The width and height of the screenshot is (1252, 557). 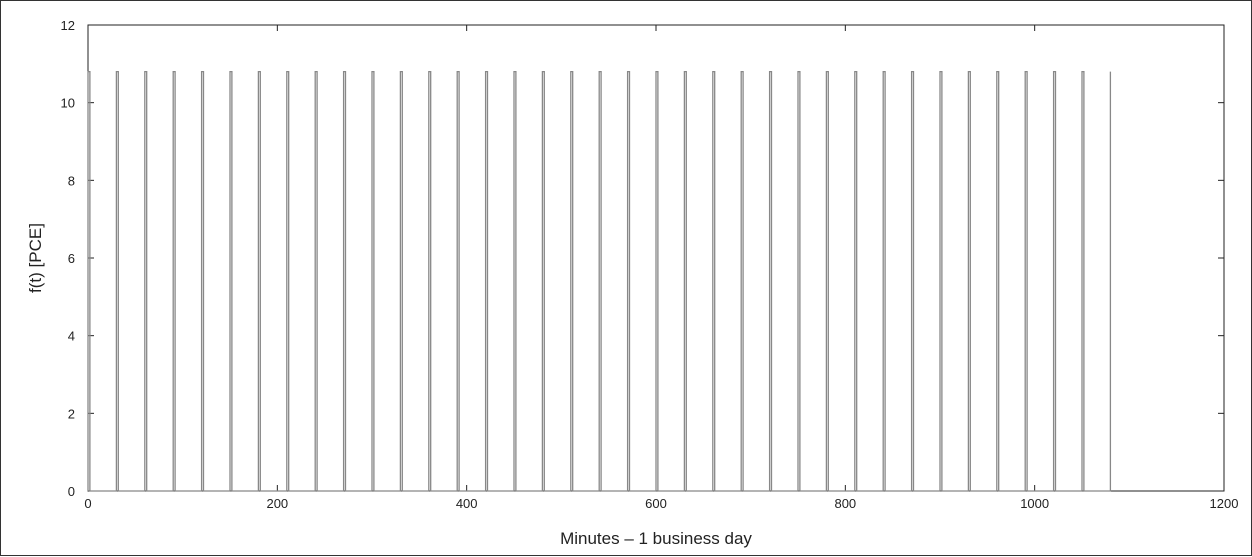 What do you see at coordinates (71, 258) in the screenshot?
I see `y-tick-label: 6` at bounding box center [71, 258].